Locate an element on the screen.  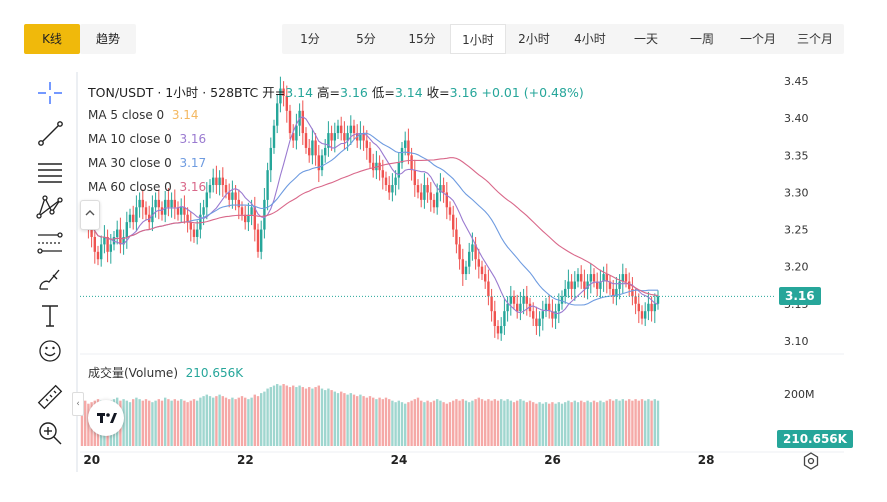
ma5-value: 3.14 is located at coordinates (185, 115).